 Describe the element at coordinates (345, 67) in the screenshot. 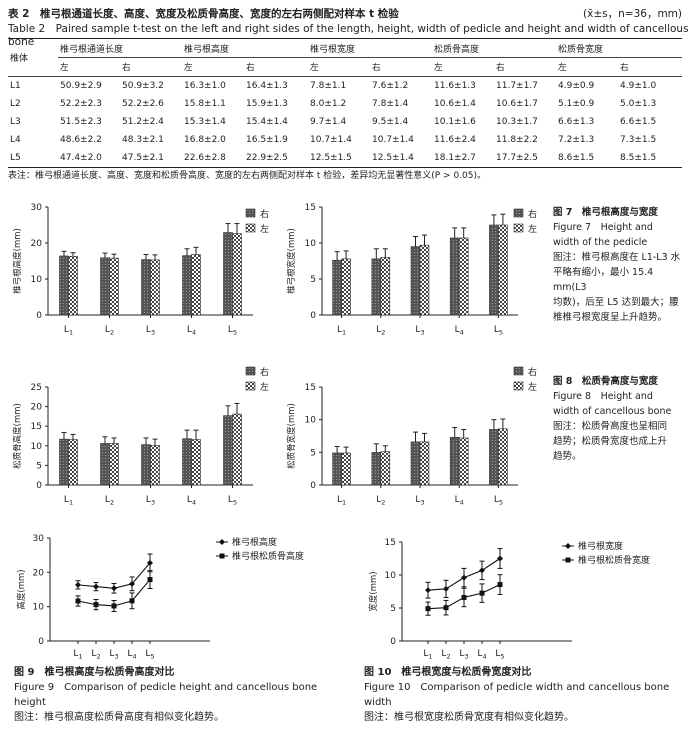

I see `table-sub-header-row: 左 右 左 右 左 右 左 右 左 右` at that location.